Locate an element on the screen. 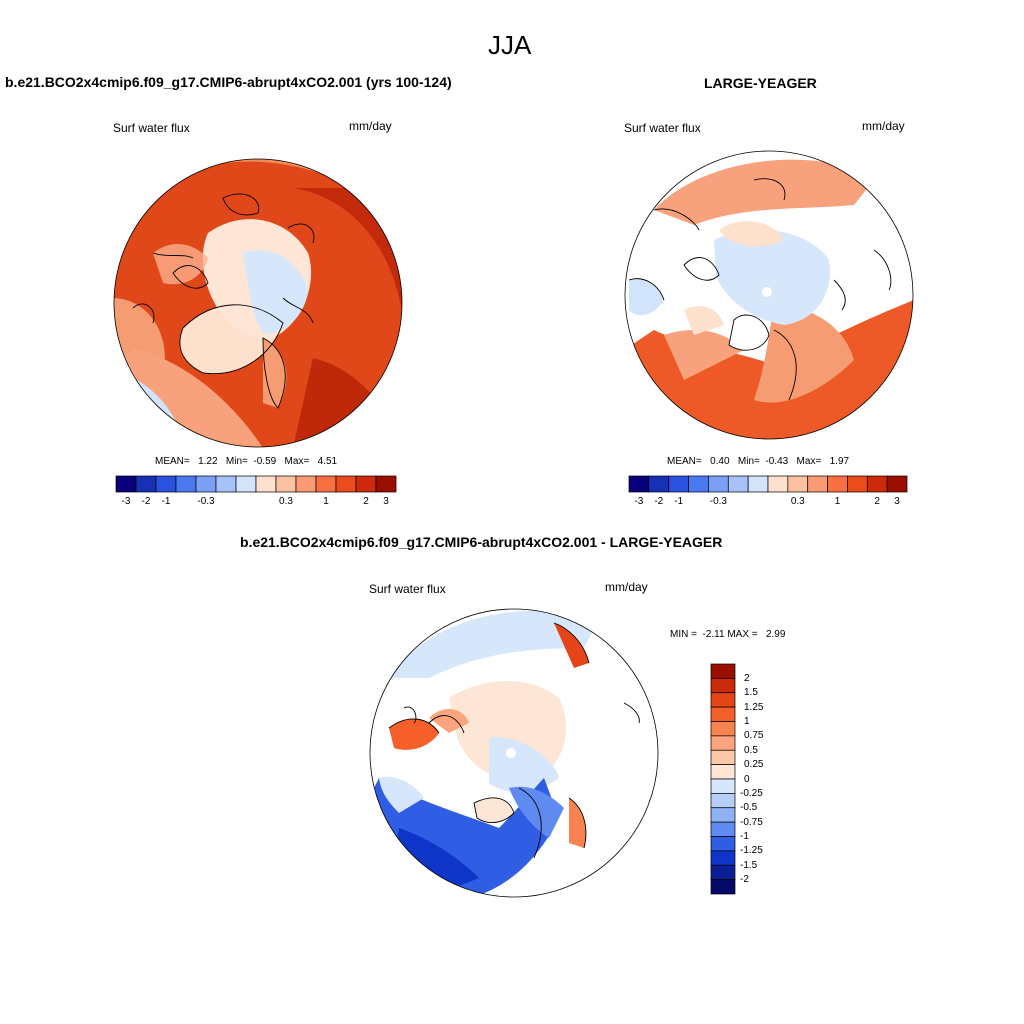 Image resolution: width=1024 pixels, height=1024 pixels. panel2-title: LARGE-YEAGER is located at coordinates (760, 83).